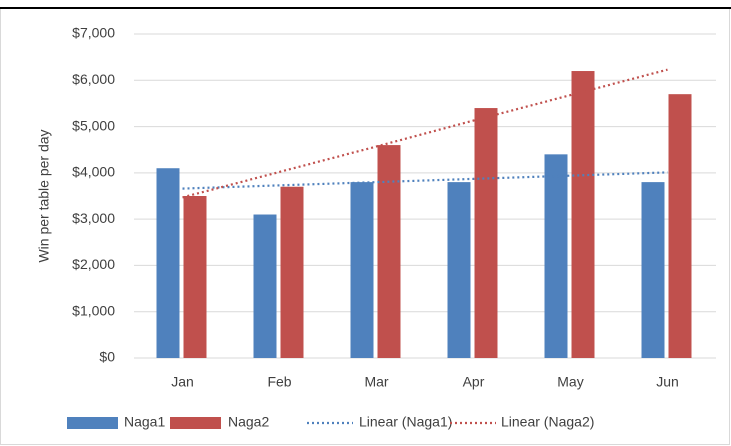  I want to click on x-tick-label: Mar, so click(376, 382).